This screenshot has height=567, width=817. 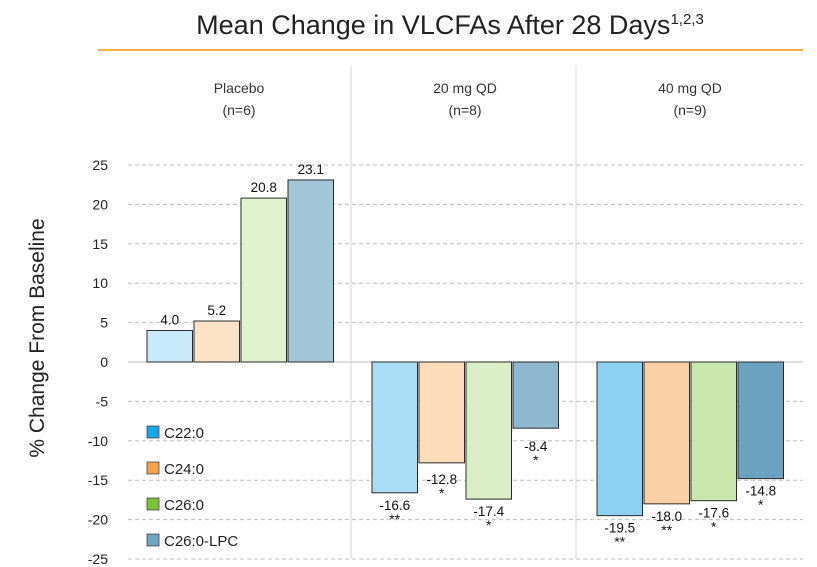 What do you see at coordinates (216, 310) in the screenshot?
I see `data-label: 5.2` at bounding box center [216, 310].